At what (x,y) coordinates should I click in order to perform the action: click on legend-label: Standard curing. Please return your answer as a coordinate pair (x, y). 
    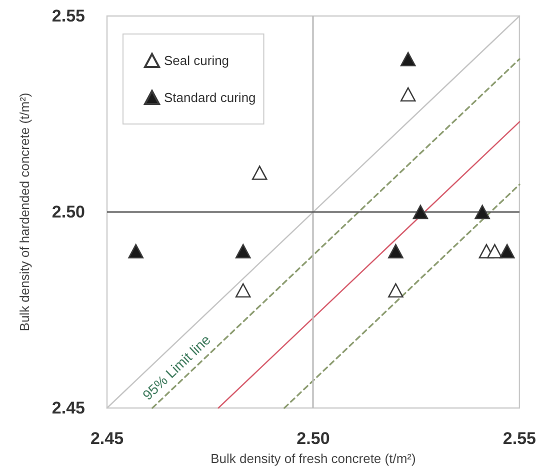
    Looking at the image, I should click on (210, 97).